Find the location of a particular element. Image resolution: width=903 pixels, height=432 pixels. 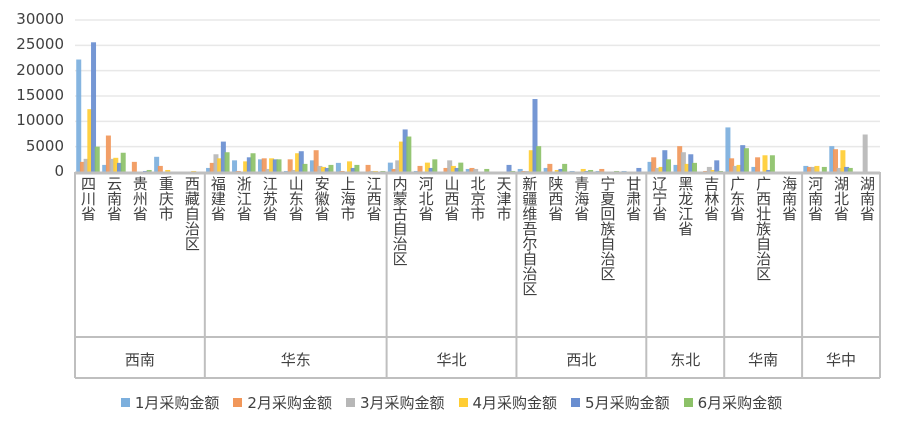

category-label: 西藏自治区 is located at coordinates (191, 213).